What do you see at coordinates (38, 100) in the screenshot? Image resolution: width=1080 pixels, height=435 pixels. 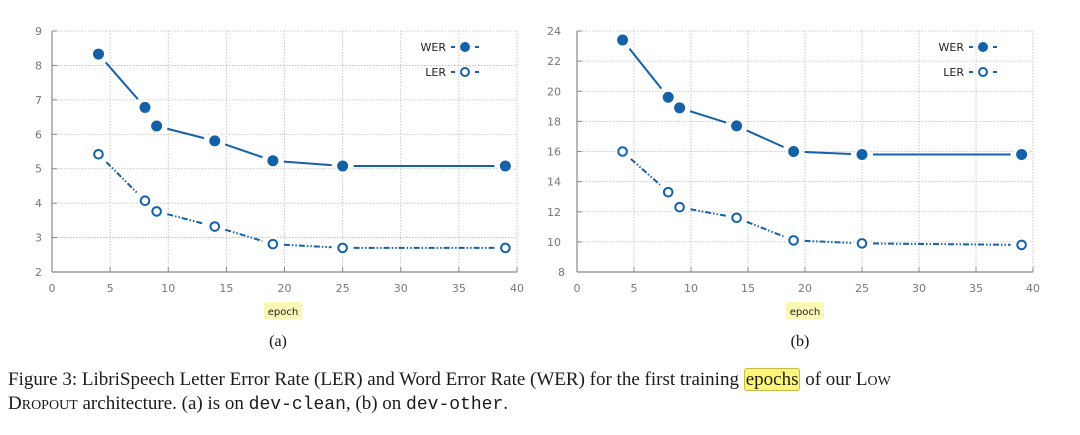 I see `y-tick-label: 7` at bounding box center [38, 100].